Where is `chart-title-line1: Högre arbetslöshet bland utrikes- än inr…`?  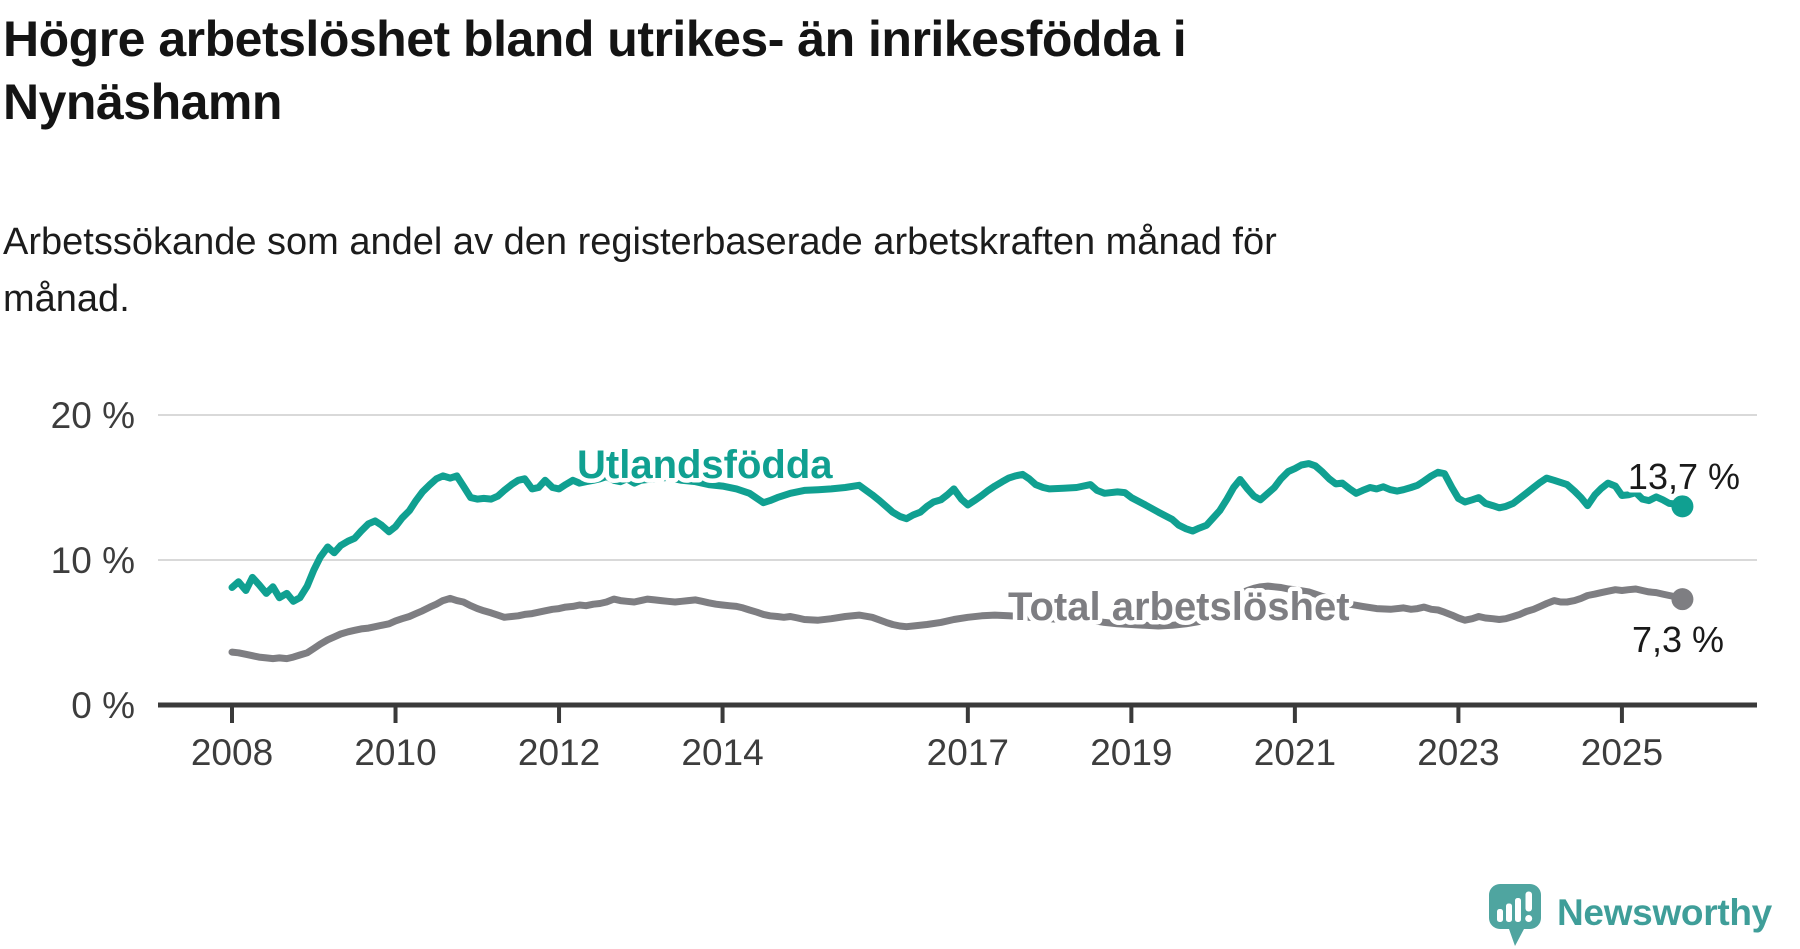
chart-title-line1: Högre arbetslöshet bland utrikes- än inr… is located at coordinates (595, 39).